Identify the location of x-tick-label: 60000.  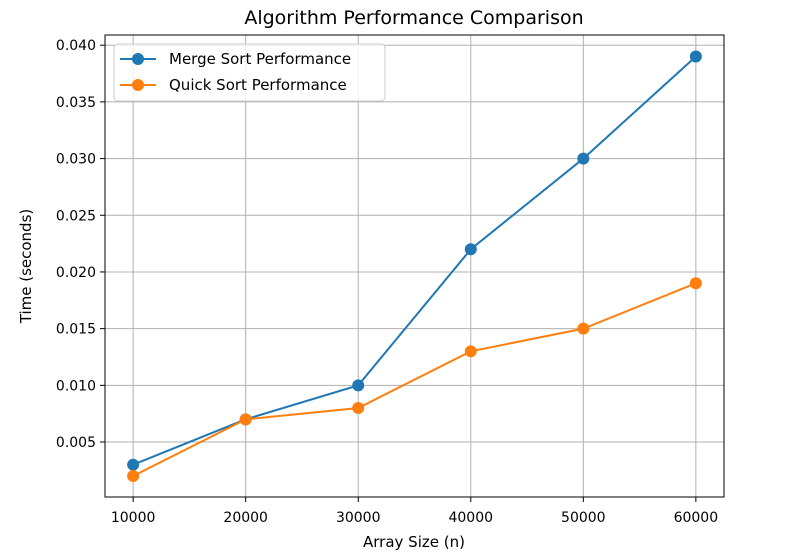
(696, 518).